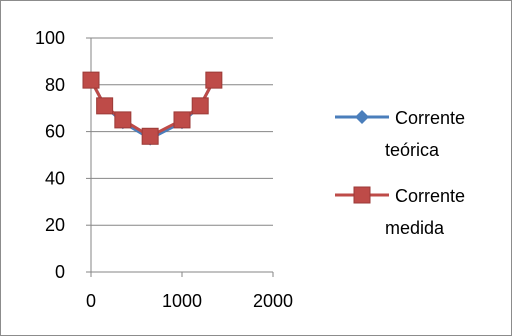  I want to click on x-tick-label: 1000, so click(182, 301).